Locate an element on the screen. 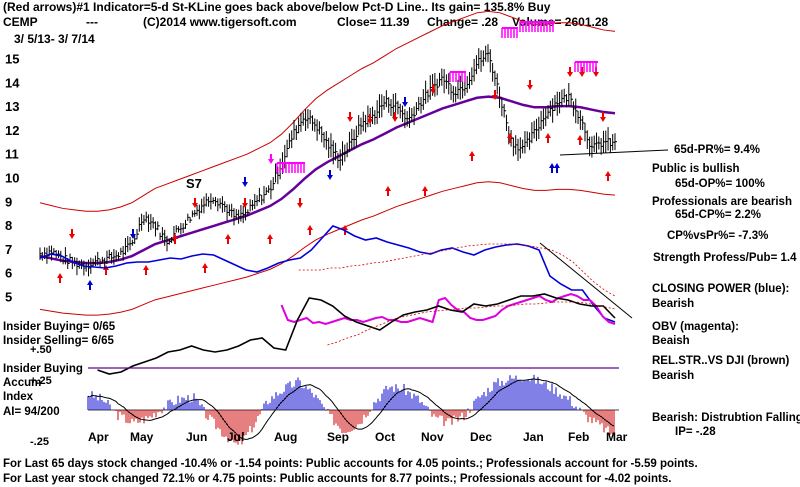 The height and width of the screenshot is (487, 800). y-axis-ticks: 5 6 7 8 9 10 11 12 13 14 15 is located at coordinates (12, 178).